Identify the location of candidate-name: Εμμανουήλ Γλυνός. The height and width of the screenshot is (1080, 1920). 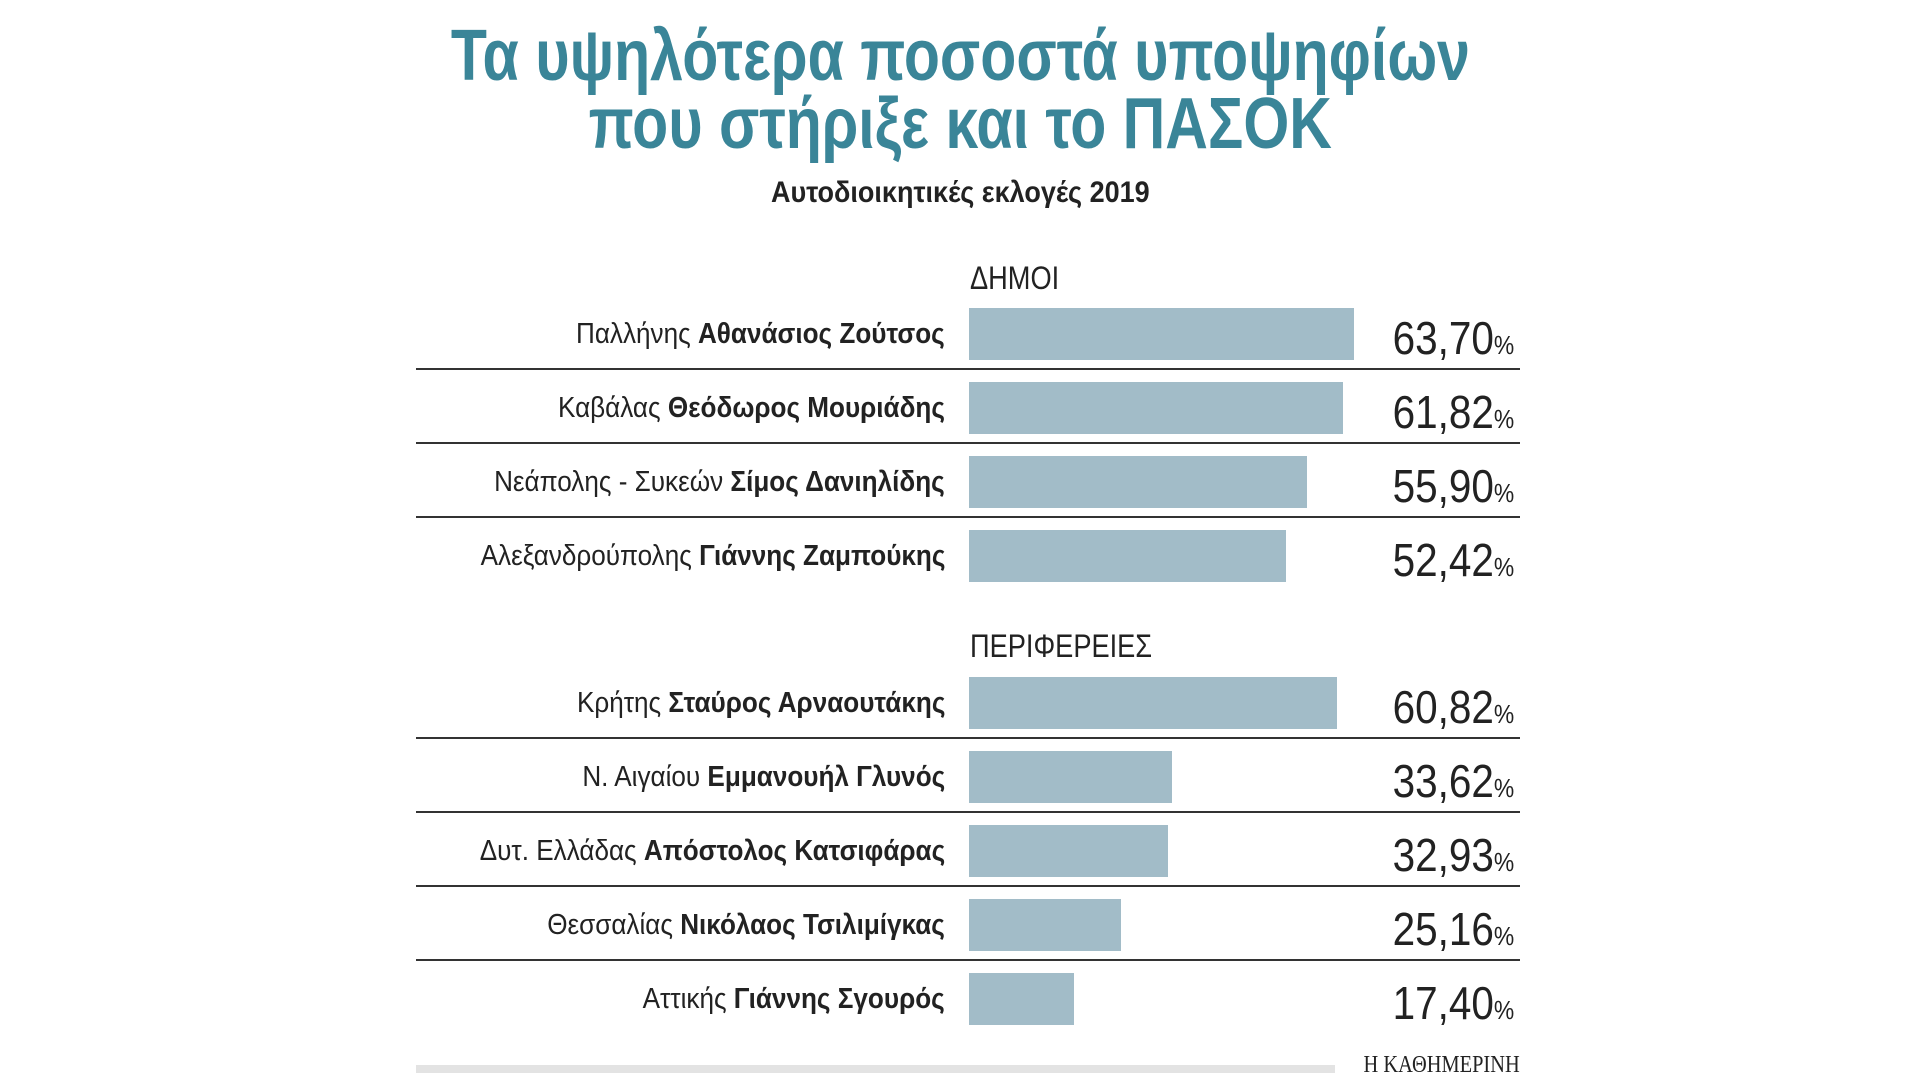
(826, 777).